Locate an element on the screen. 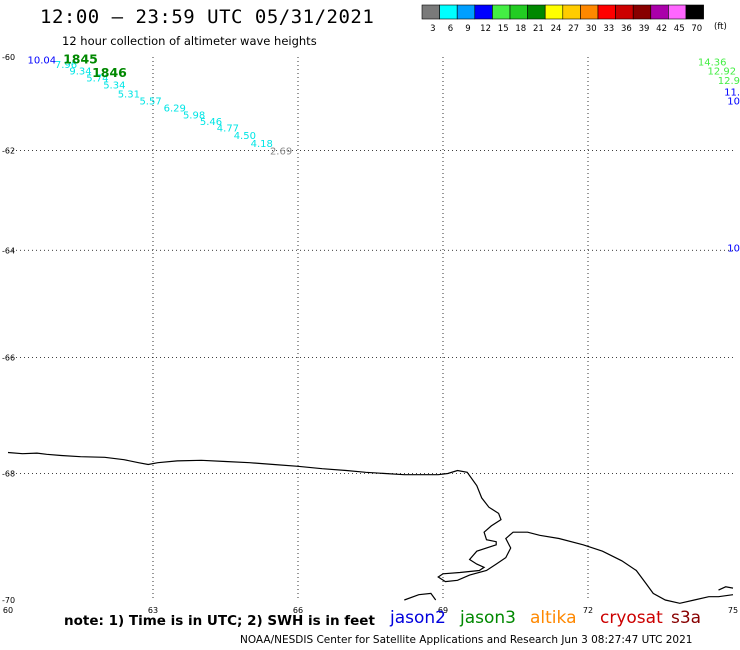  wave-height-value: 4.77 is located at coordinates (228, 128).